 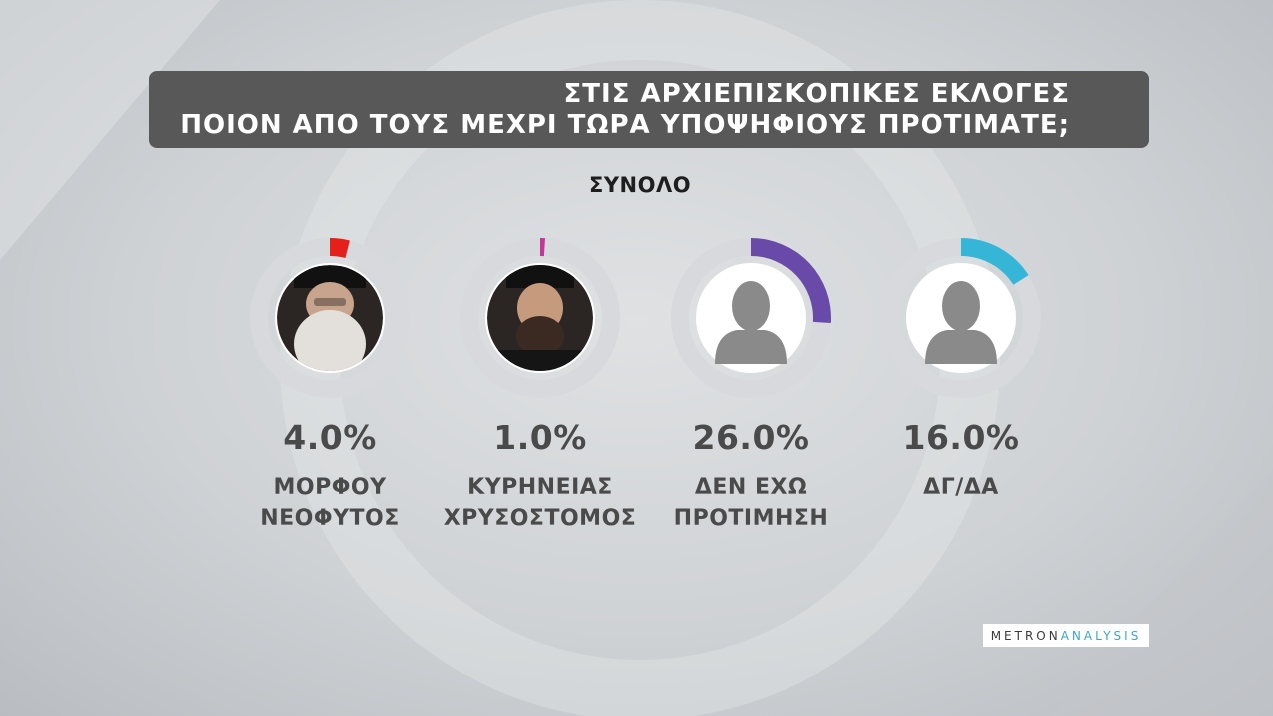 What do you see at coordinates (330, 302) in the screenshot?
I see `glasses` at bounding box center [330, 302].